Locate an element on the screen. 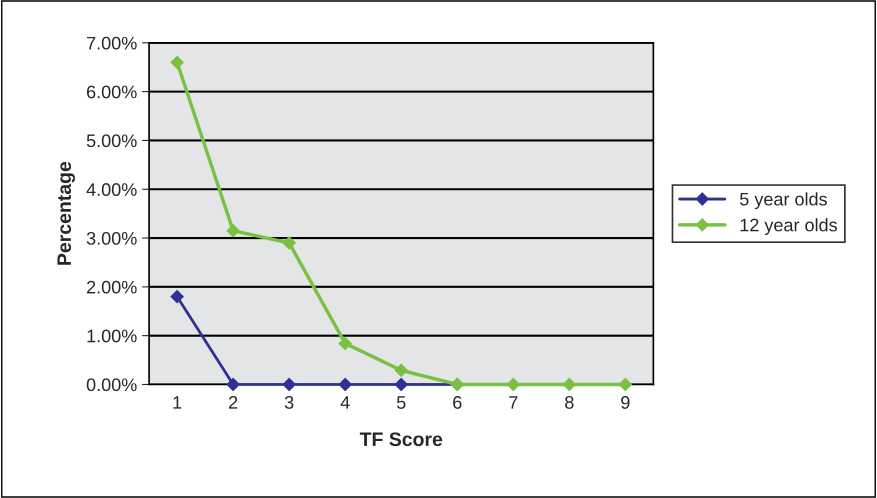 Image resolution: width=877 pixels, height=498 pixels. legend-label: 5 year olds is located at coordinates (783, 201).